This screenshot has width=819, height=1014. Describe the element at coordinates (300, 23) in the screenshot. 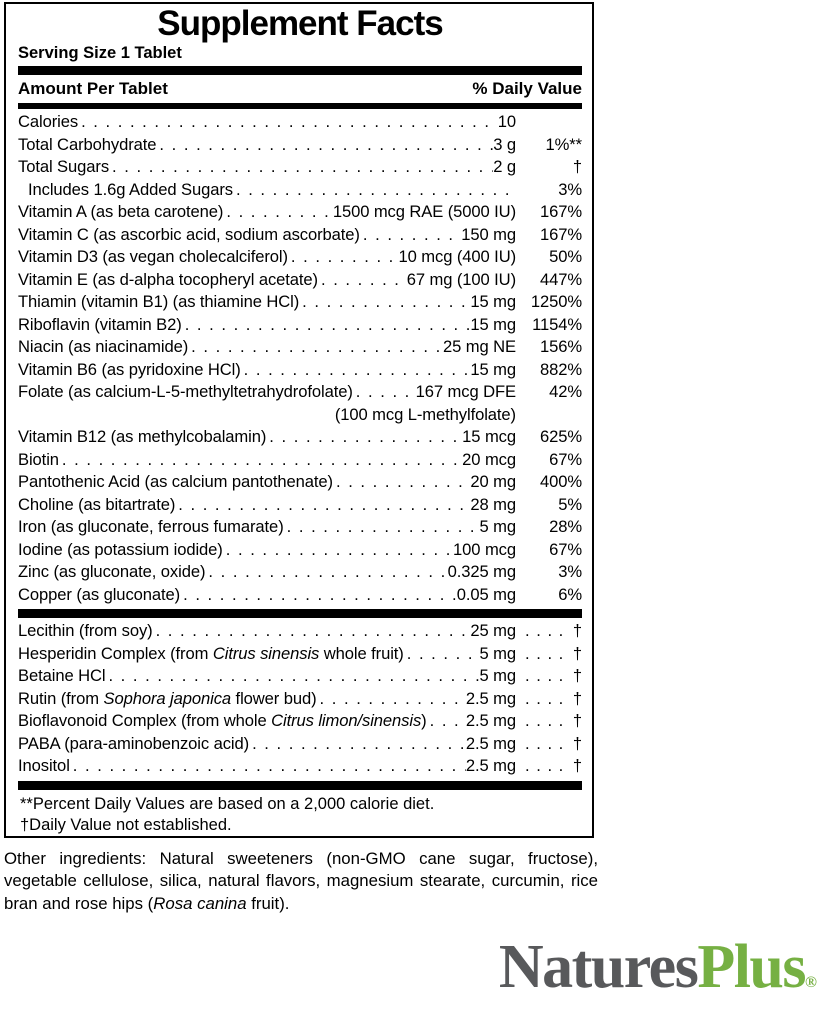

I see `panel-title: Supplement Facts` at that location.